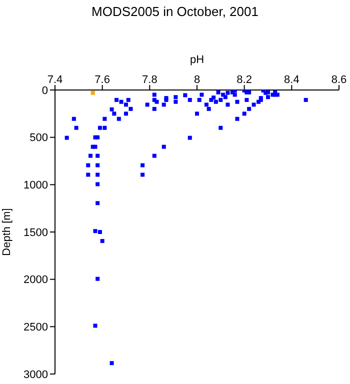  Describe the element at coordinates (55, 80) in the screenshot. I see `x-tick-label: 7.4` at that location.